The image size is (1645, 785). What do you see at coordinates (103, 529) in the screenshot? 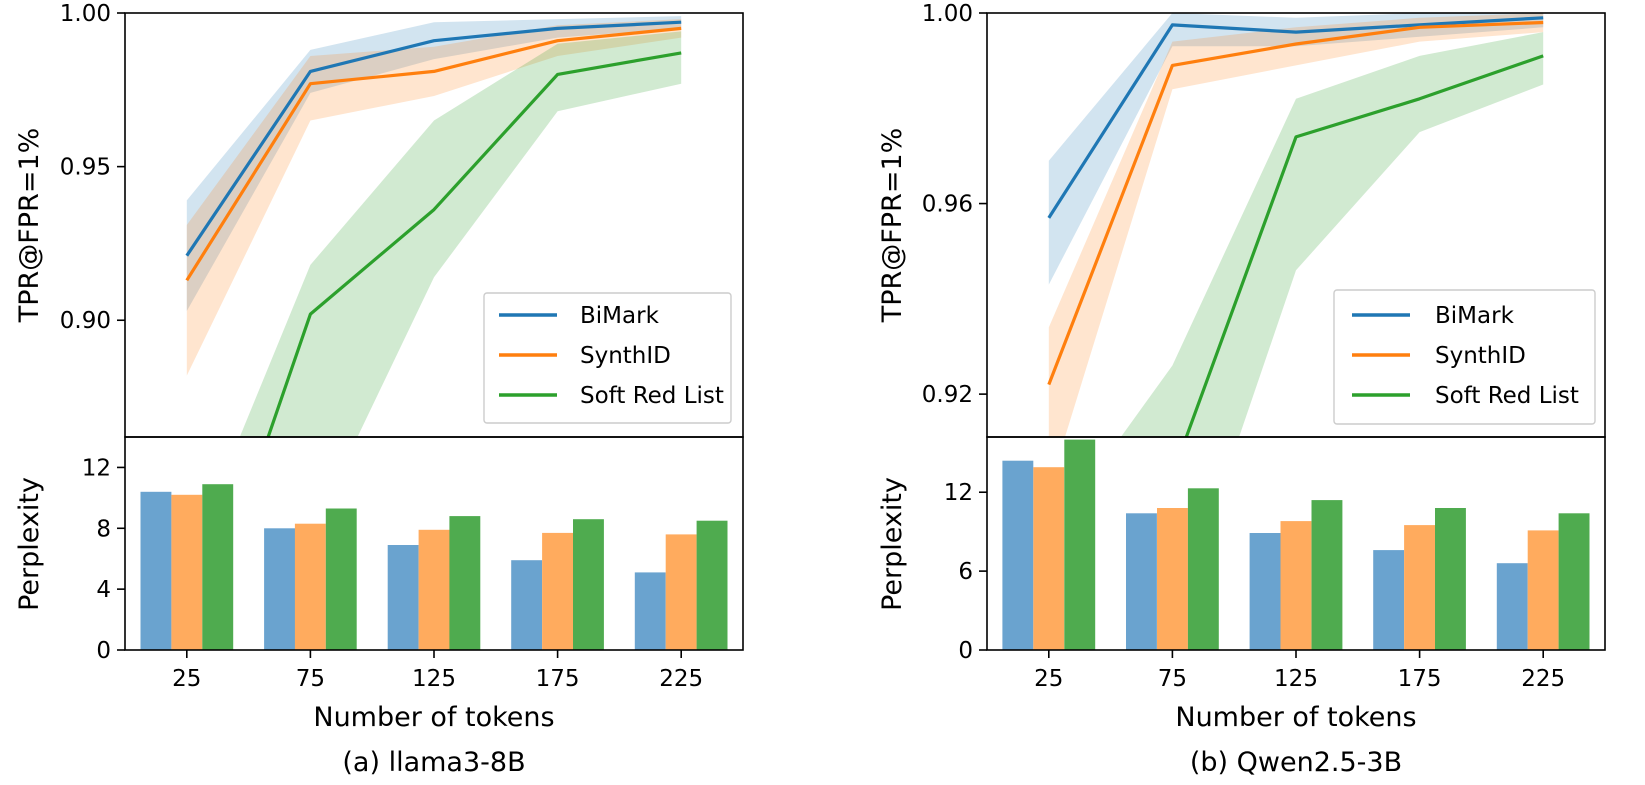
I see `y-tick-label: 8` at bounding box center [103, 529].